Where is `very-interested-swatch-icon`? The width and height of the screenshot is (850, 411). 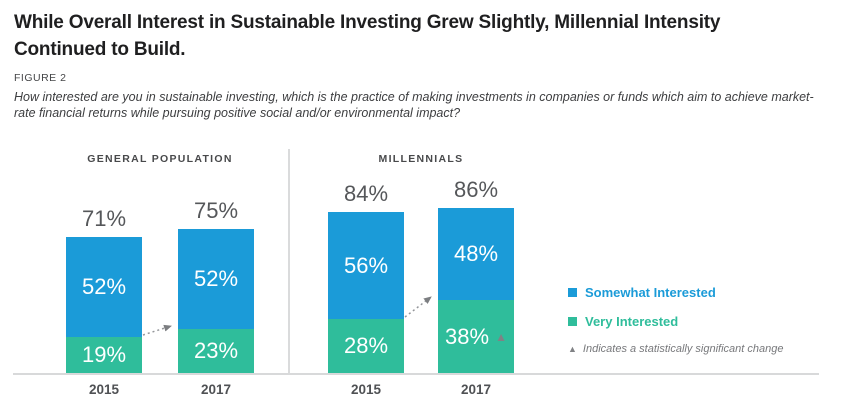
very-interested-swatch-icon is located at coordinates (572, 321).